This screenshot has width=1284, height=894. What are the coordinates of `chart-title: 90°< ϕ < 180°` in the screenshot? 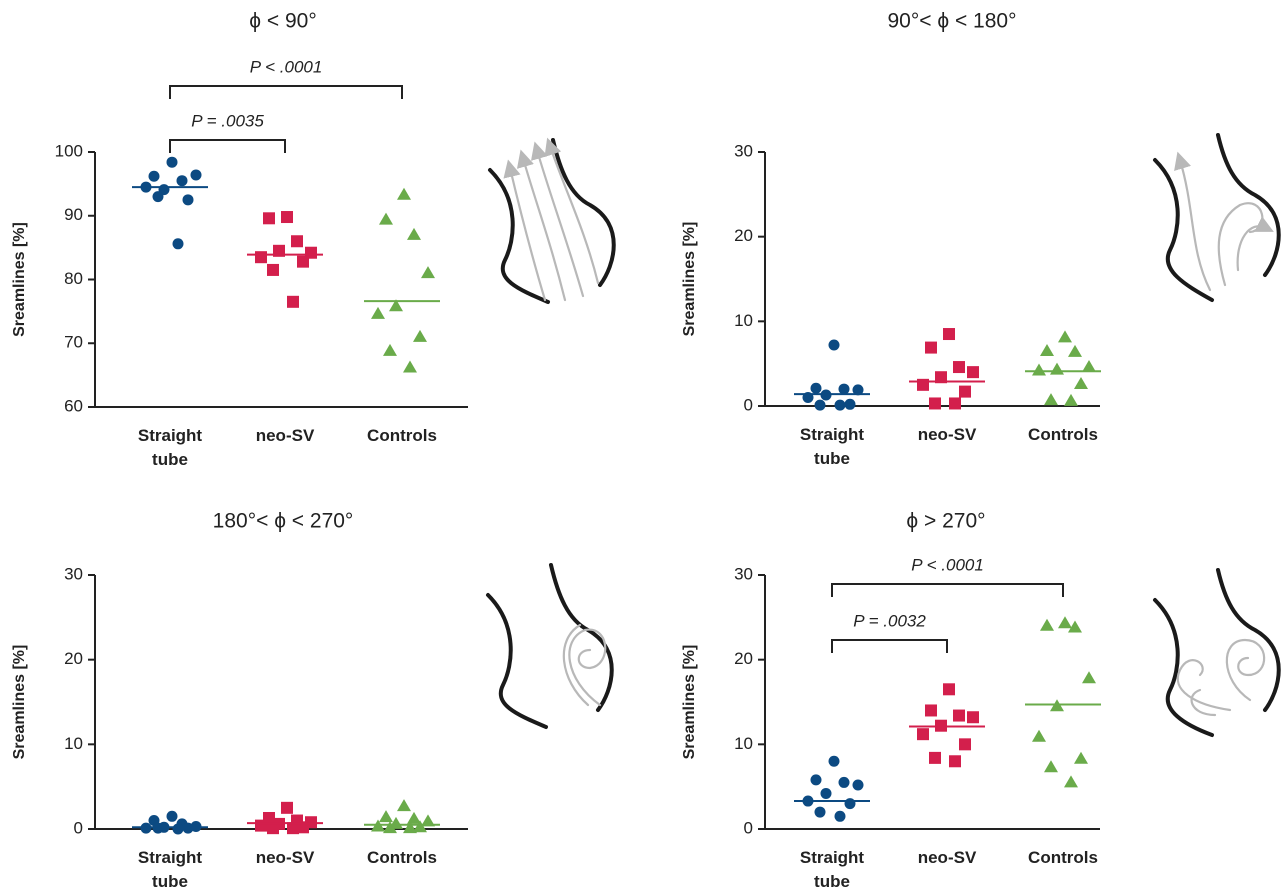 It's located at (952, 21).